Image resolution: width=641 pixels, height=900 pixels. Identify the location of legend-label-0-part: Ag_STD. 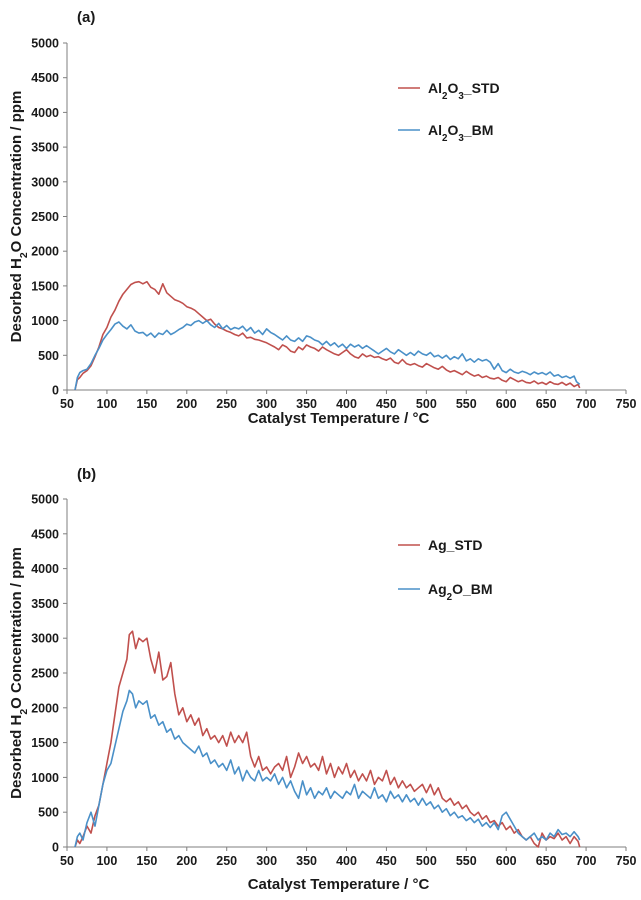
(455, 545).